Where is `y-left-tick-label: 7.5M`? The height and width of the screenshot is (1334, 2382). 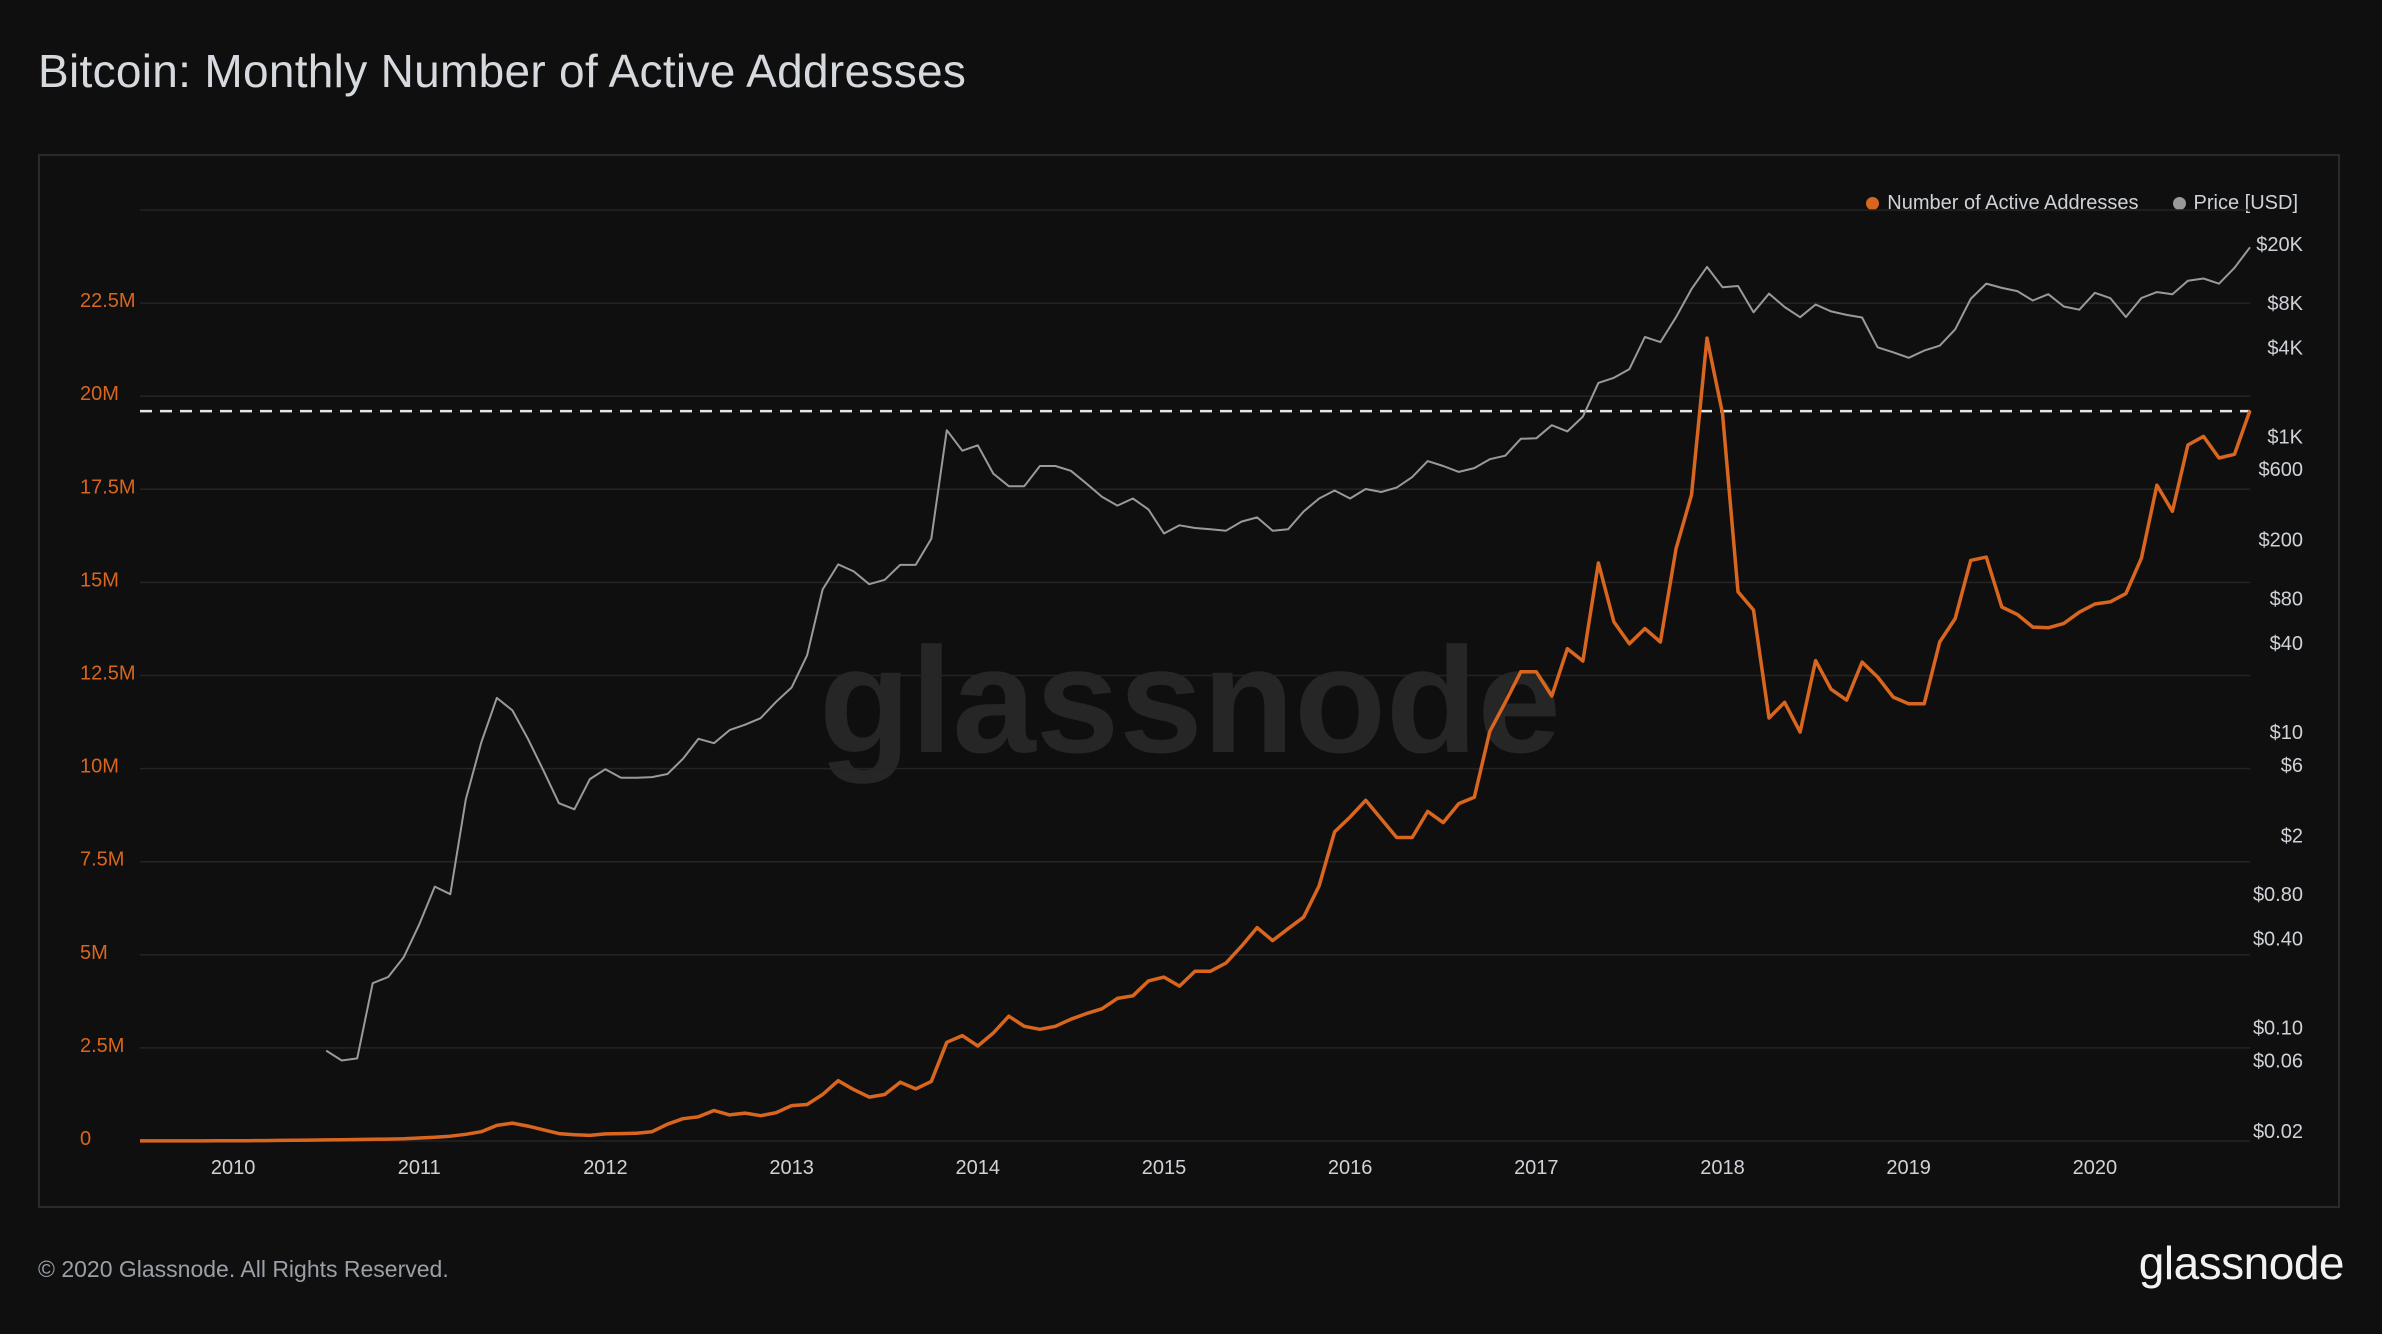 y-left-tick-label: 7.5M is located at coordinates (102, 860).